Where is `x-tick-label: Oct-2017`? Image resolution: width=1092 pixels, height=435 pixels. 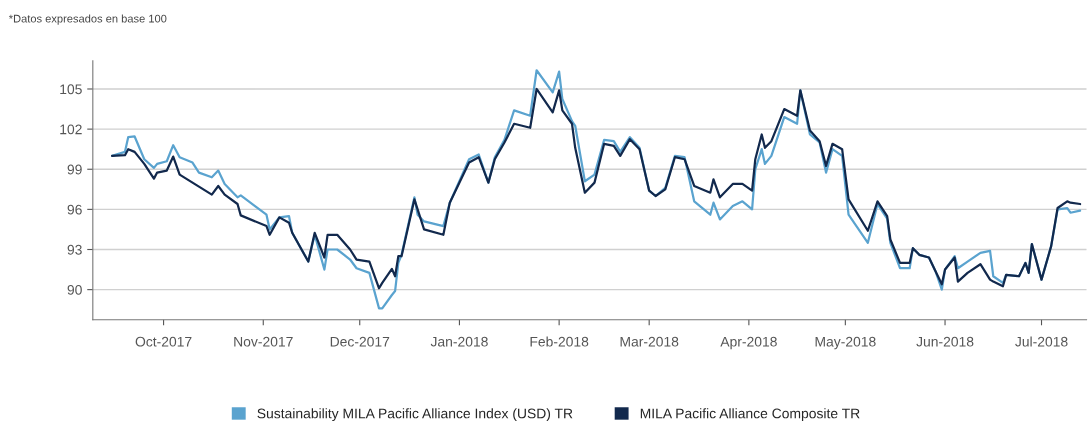 x-tick-label: Oct-2017 is located at coordinates (163, 341).